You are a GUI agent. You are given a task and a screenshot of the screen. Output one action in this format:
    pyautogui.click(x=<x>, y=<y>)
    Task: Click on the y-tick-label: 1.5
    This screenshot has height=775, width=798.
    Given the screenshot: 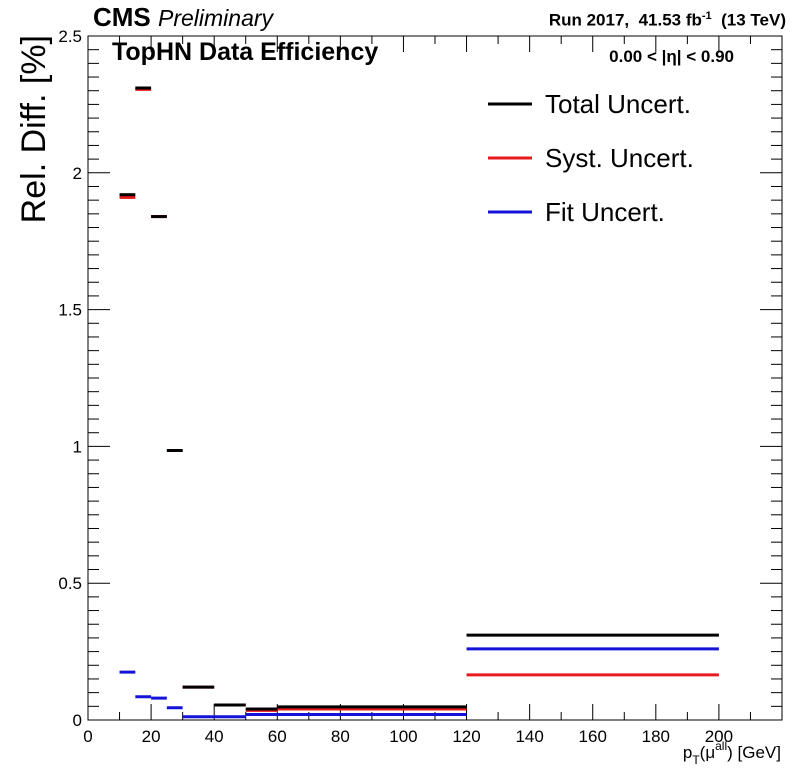 What is the action you would take?
    pyautogui.click(x=70, y=310)
    